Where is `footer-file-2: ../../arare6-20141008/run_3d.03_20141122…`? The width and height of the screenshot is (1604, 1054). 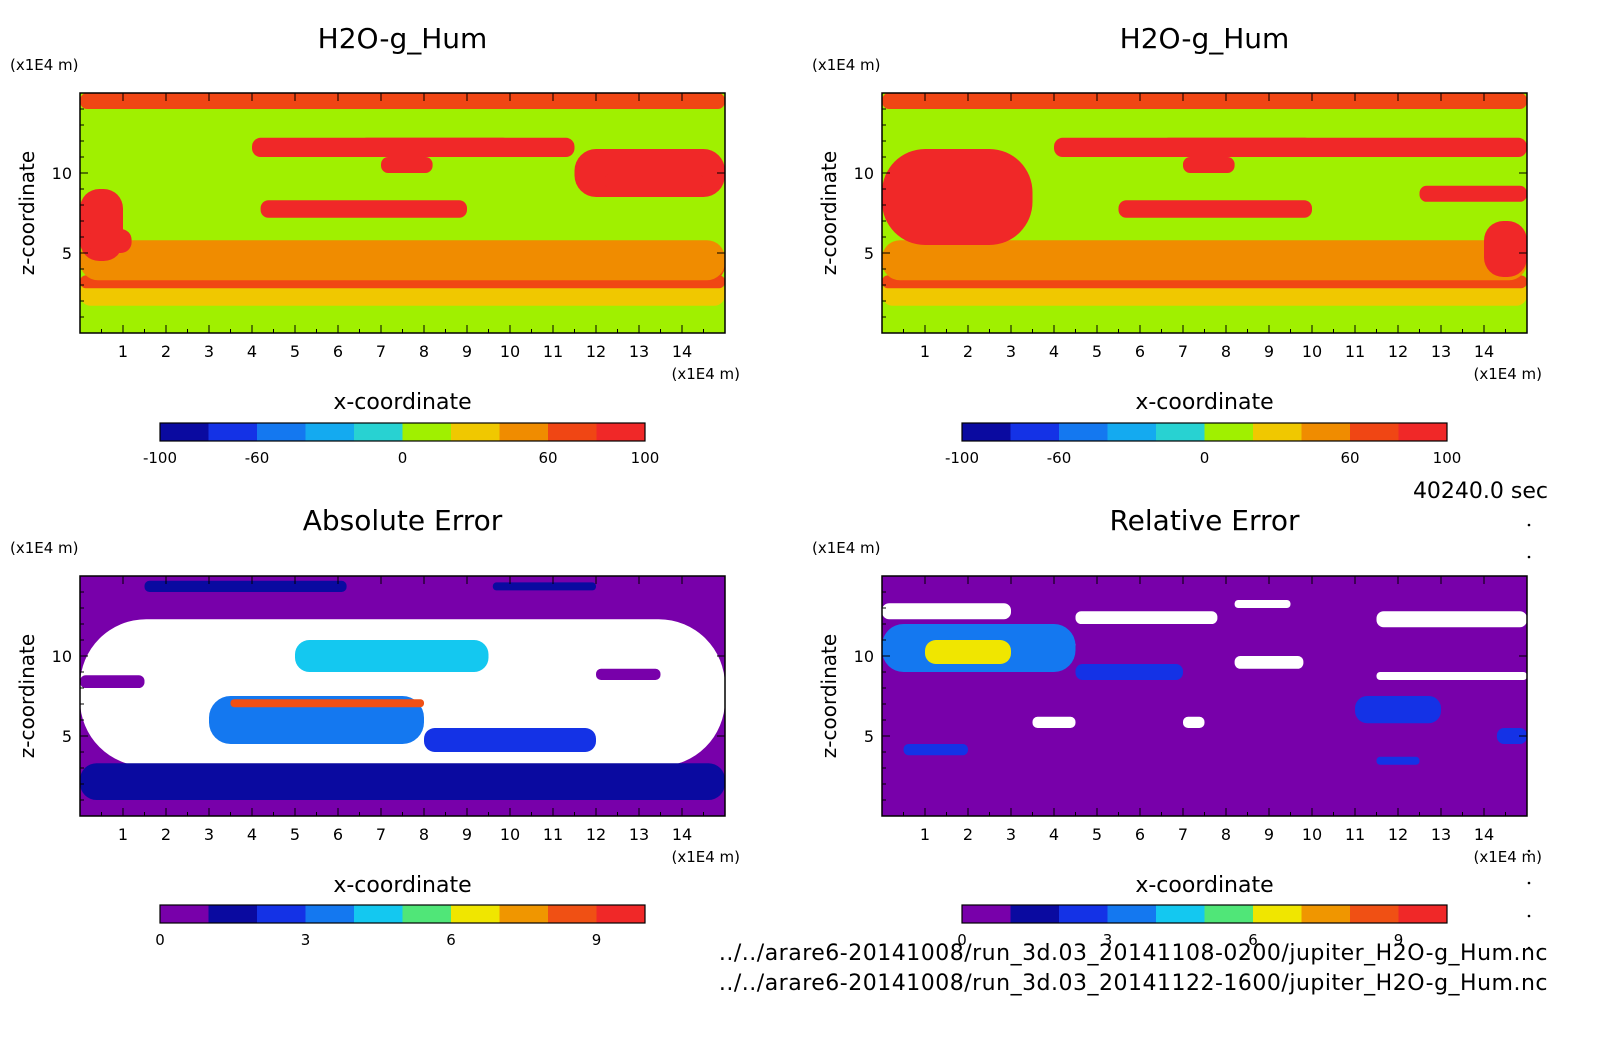
footer-file-2: ../../arare6-20141008/run_3d.03_20141122… is located at coordinates (1133, 983).